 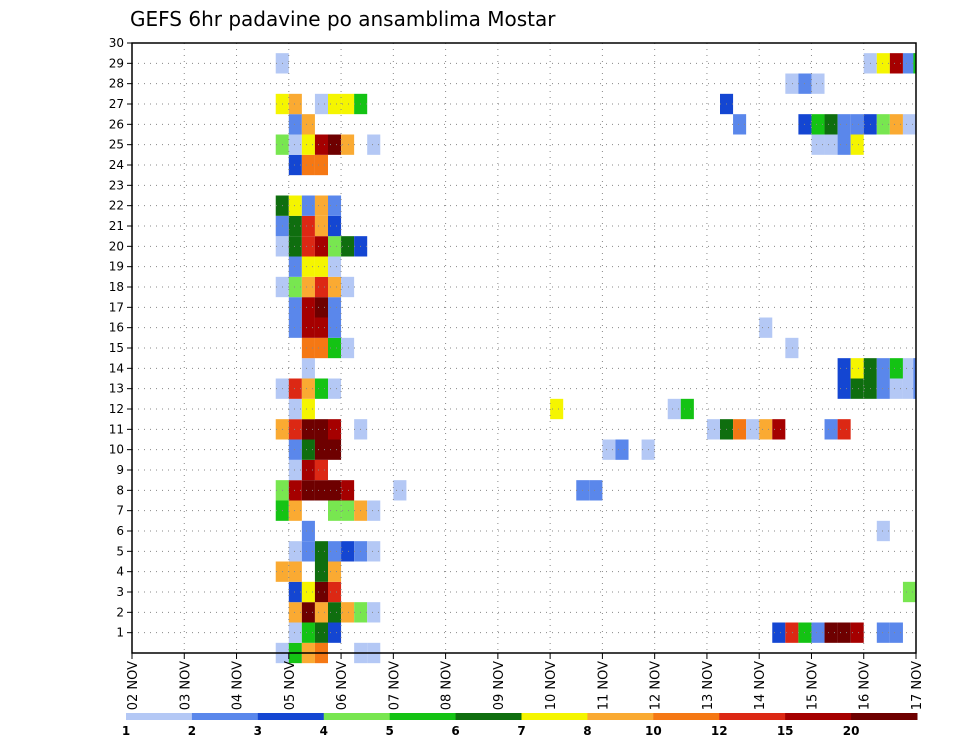 What do you see at coordinates (116, 43) in the screenshot?
I see `y-tick-label: 30` at bounding box center [116, 43].